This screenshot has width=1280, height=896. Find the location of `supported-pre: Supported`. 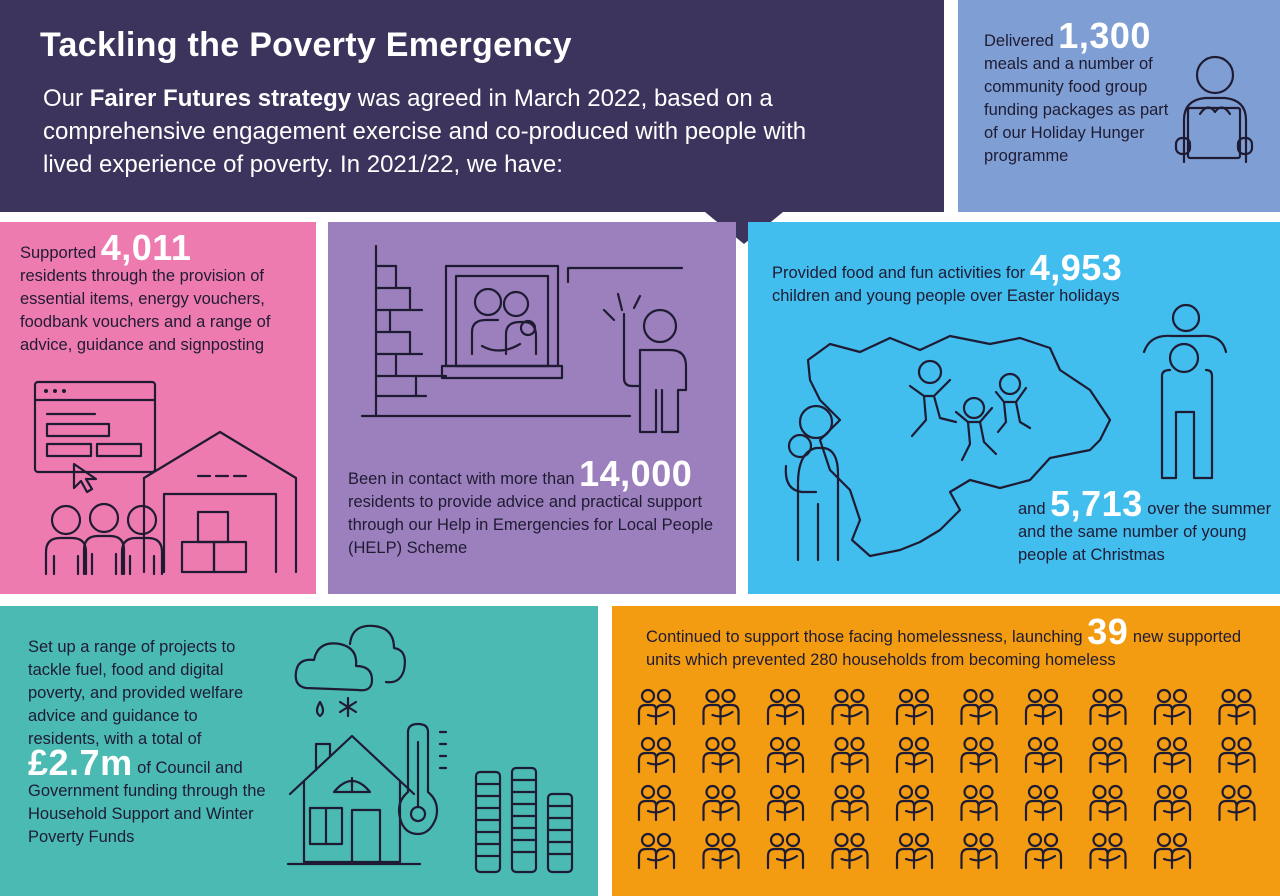

supported-pre: Supported is located at coordinates (60, 253).